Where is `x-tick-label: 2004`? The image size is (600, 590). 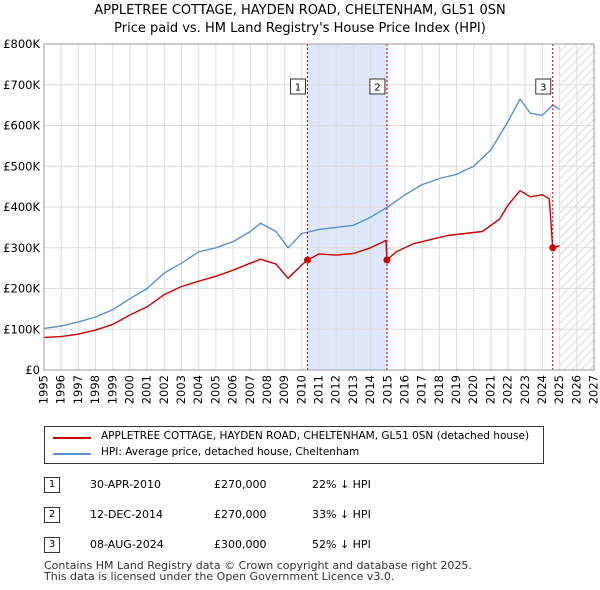 x-tick-label: 2004 is located at coordinates (198, 389).